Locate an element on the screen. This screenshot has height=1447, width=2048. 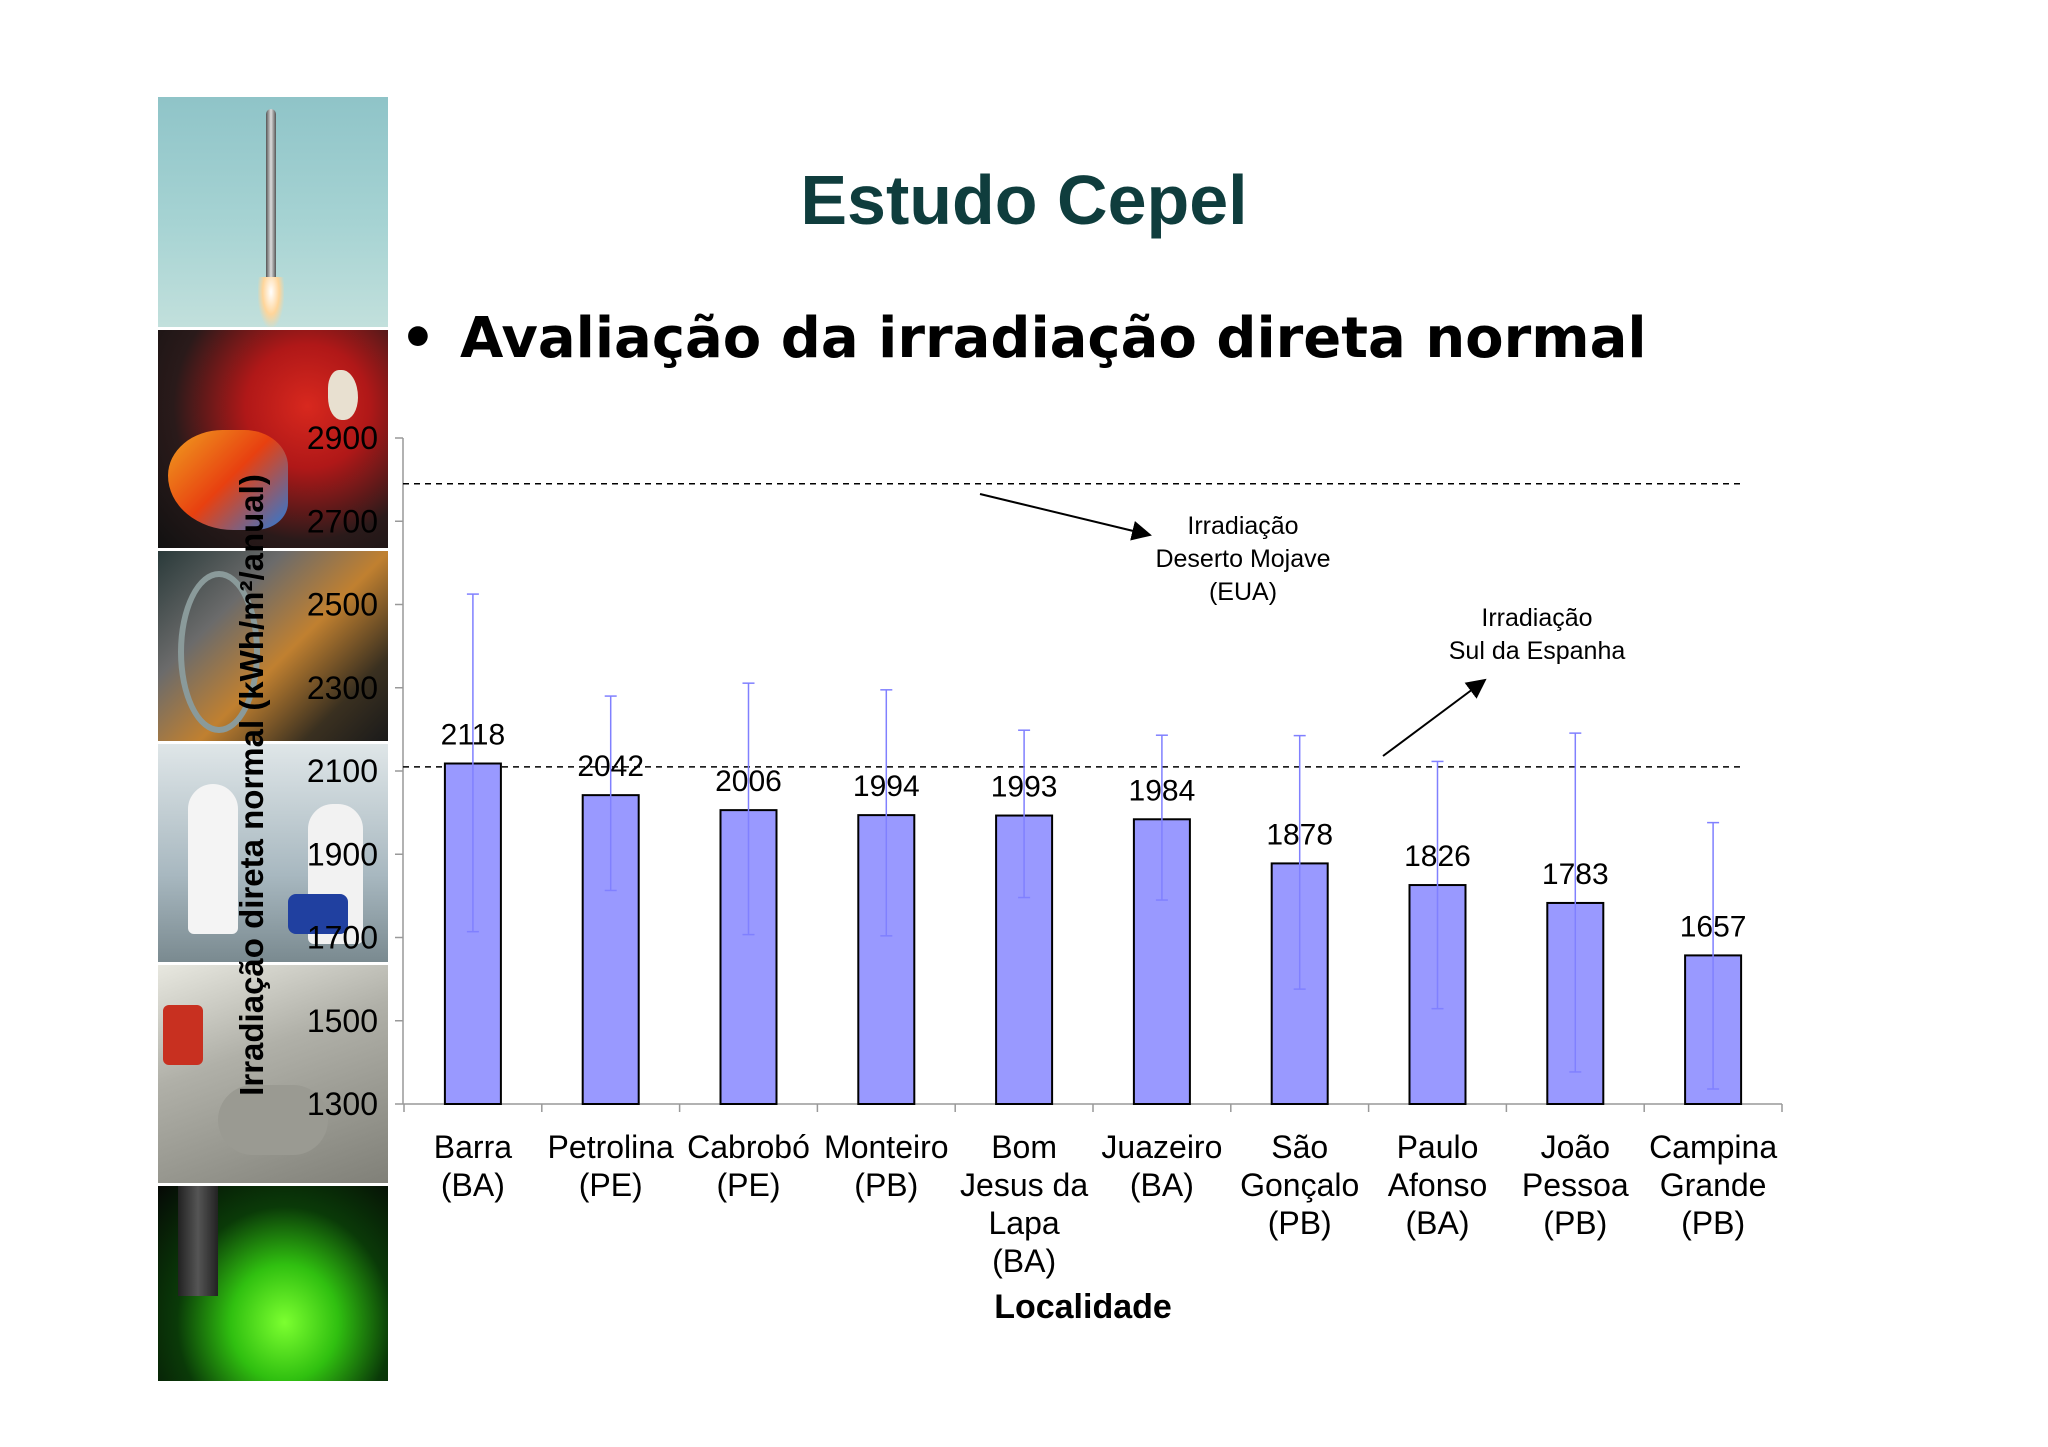
x-category-label: Gonçalo is located at coordinates (1299, 1185).